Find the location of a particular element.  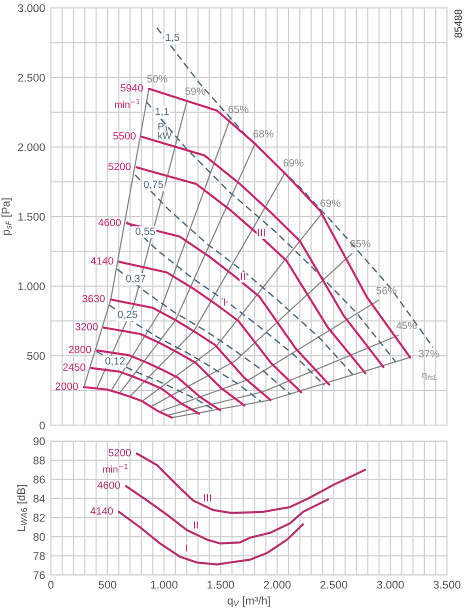

series-label: 5500 is located at coordinates (124, 136).